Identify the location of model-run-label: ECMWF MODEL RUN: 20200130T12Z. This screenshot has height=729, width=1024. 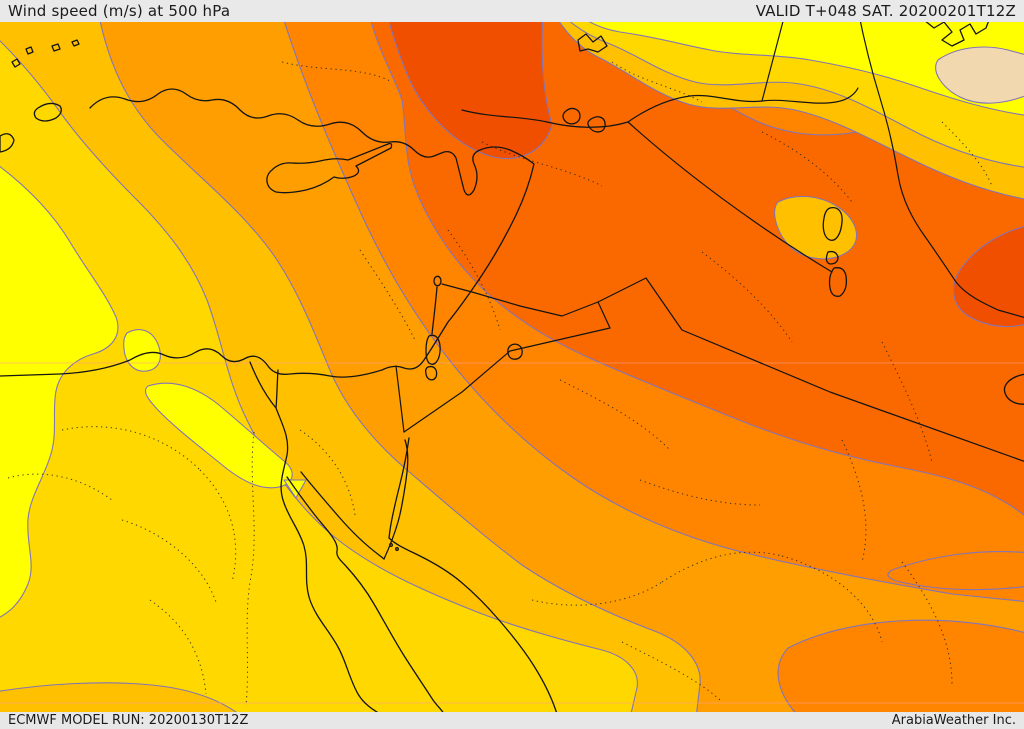
(128, 720).